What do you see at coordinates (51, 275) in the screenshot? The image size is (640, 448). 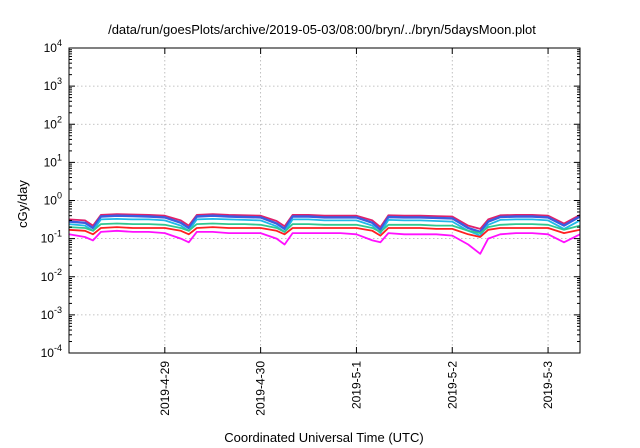 I see `y-tick-label: 10⁻²` at bounding box center [51, 275].